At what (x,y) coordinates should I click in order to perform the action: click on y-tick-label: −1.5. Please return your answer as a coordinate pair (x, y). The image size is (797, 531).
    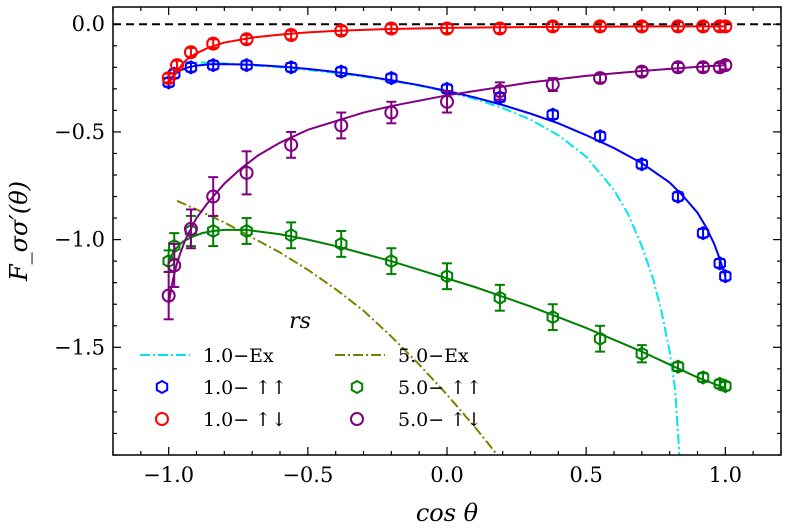
    Looking at the image, I should click on (79, 347).